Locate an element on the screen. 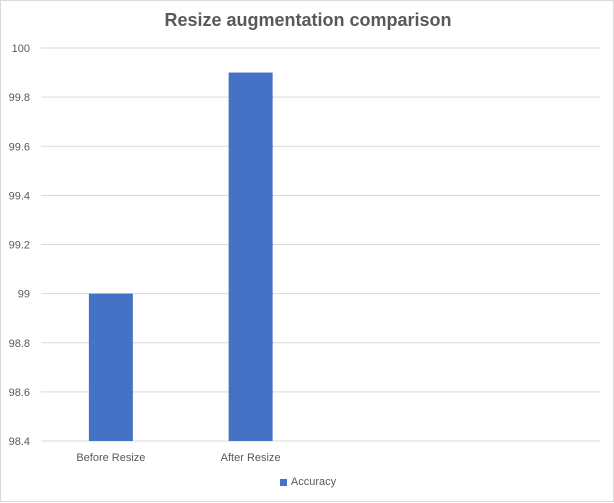 This screenshot has width=614, height=503. x-axis-tick-labels: Before Resize After Resize is located at coordinates (178, 458).